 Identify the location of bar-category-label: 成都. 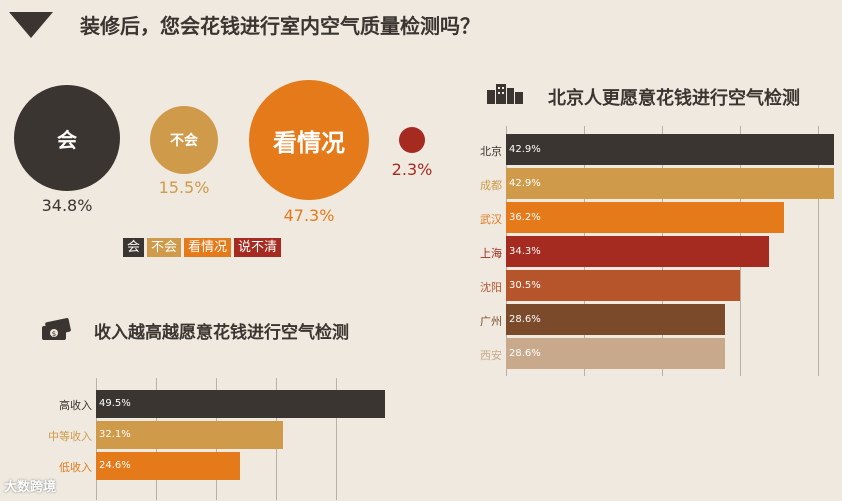
(491, 185).